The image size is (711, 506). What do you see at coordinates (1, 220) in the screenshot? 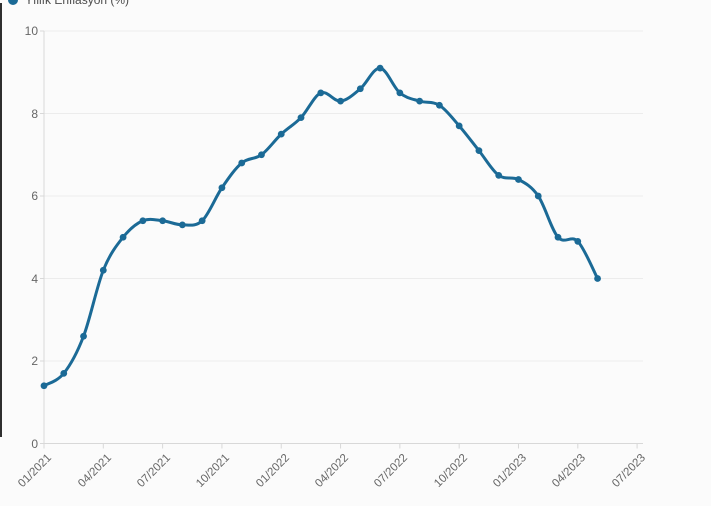
I see `window-edge` at bounding box center [1, 220].